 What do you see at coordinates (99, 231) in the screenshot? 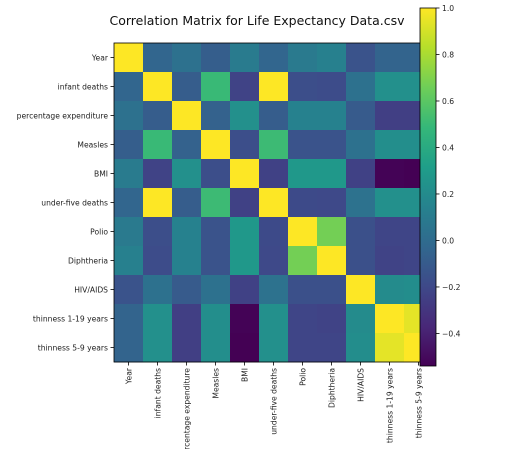
I see `row-label: Polio` at bounding box center [99, 231].